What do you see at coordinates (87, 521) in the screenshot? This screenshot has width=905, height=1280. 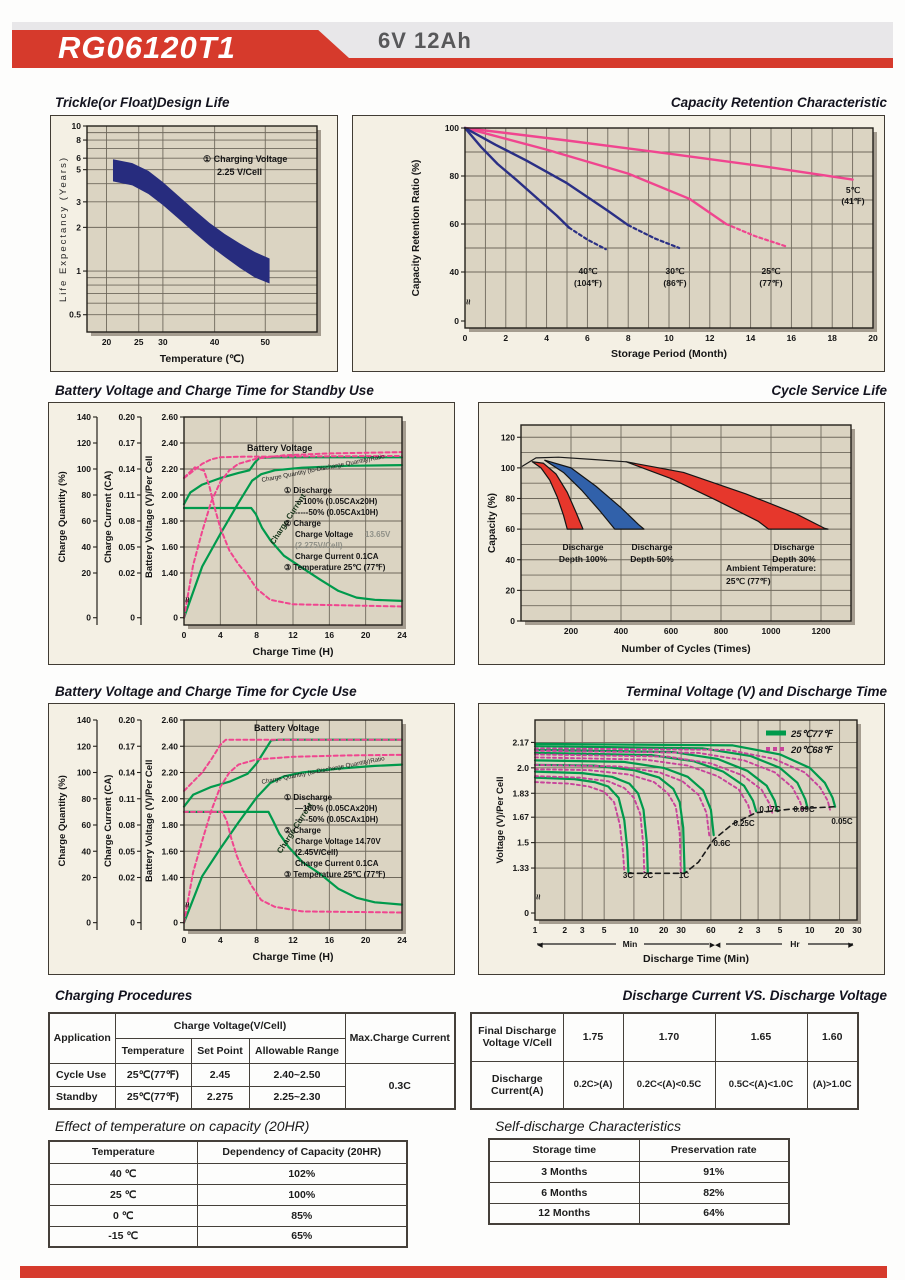 I see `chart-element: 60` at bounding box center [87, 521].